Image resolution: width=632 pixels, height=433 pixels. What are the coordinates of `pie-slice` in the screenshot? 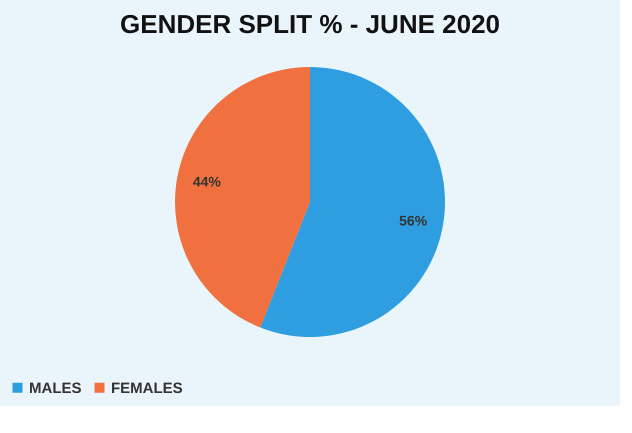 It's located at (242, 197).